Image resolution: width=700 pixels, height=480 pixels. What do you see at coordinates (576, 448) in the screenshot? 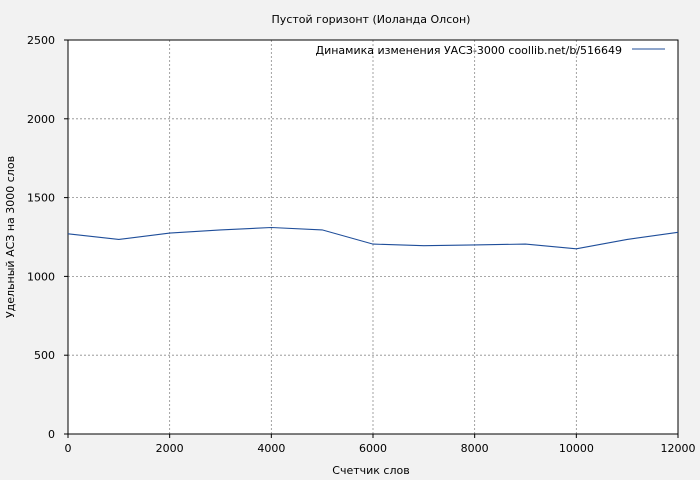
I see `x-tick-label: 10000` at bounding box center [576, 448].